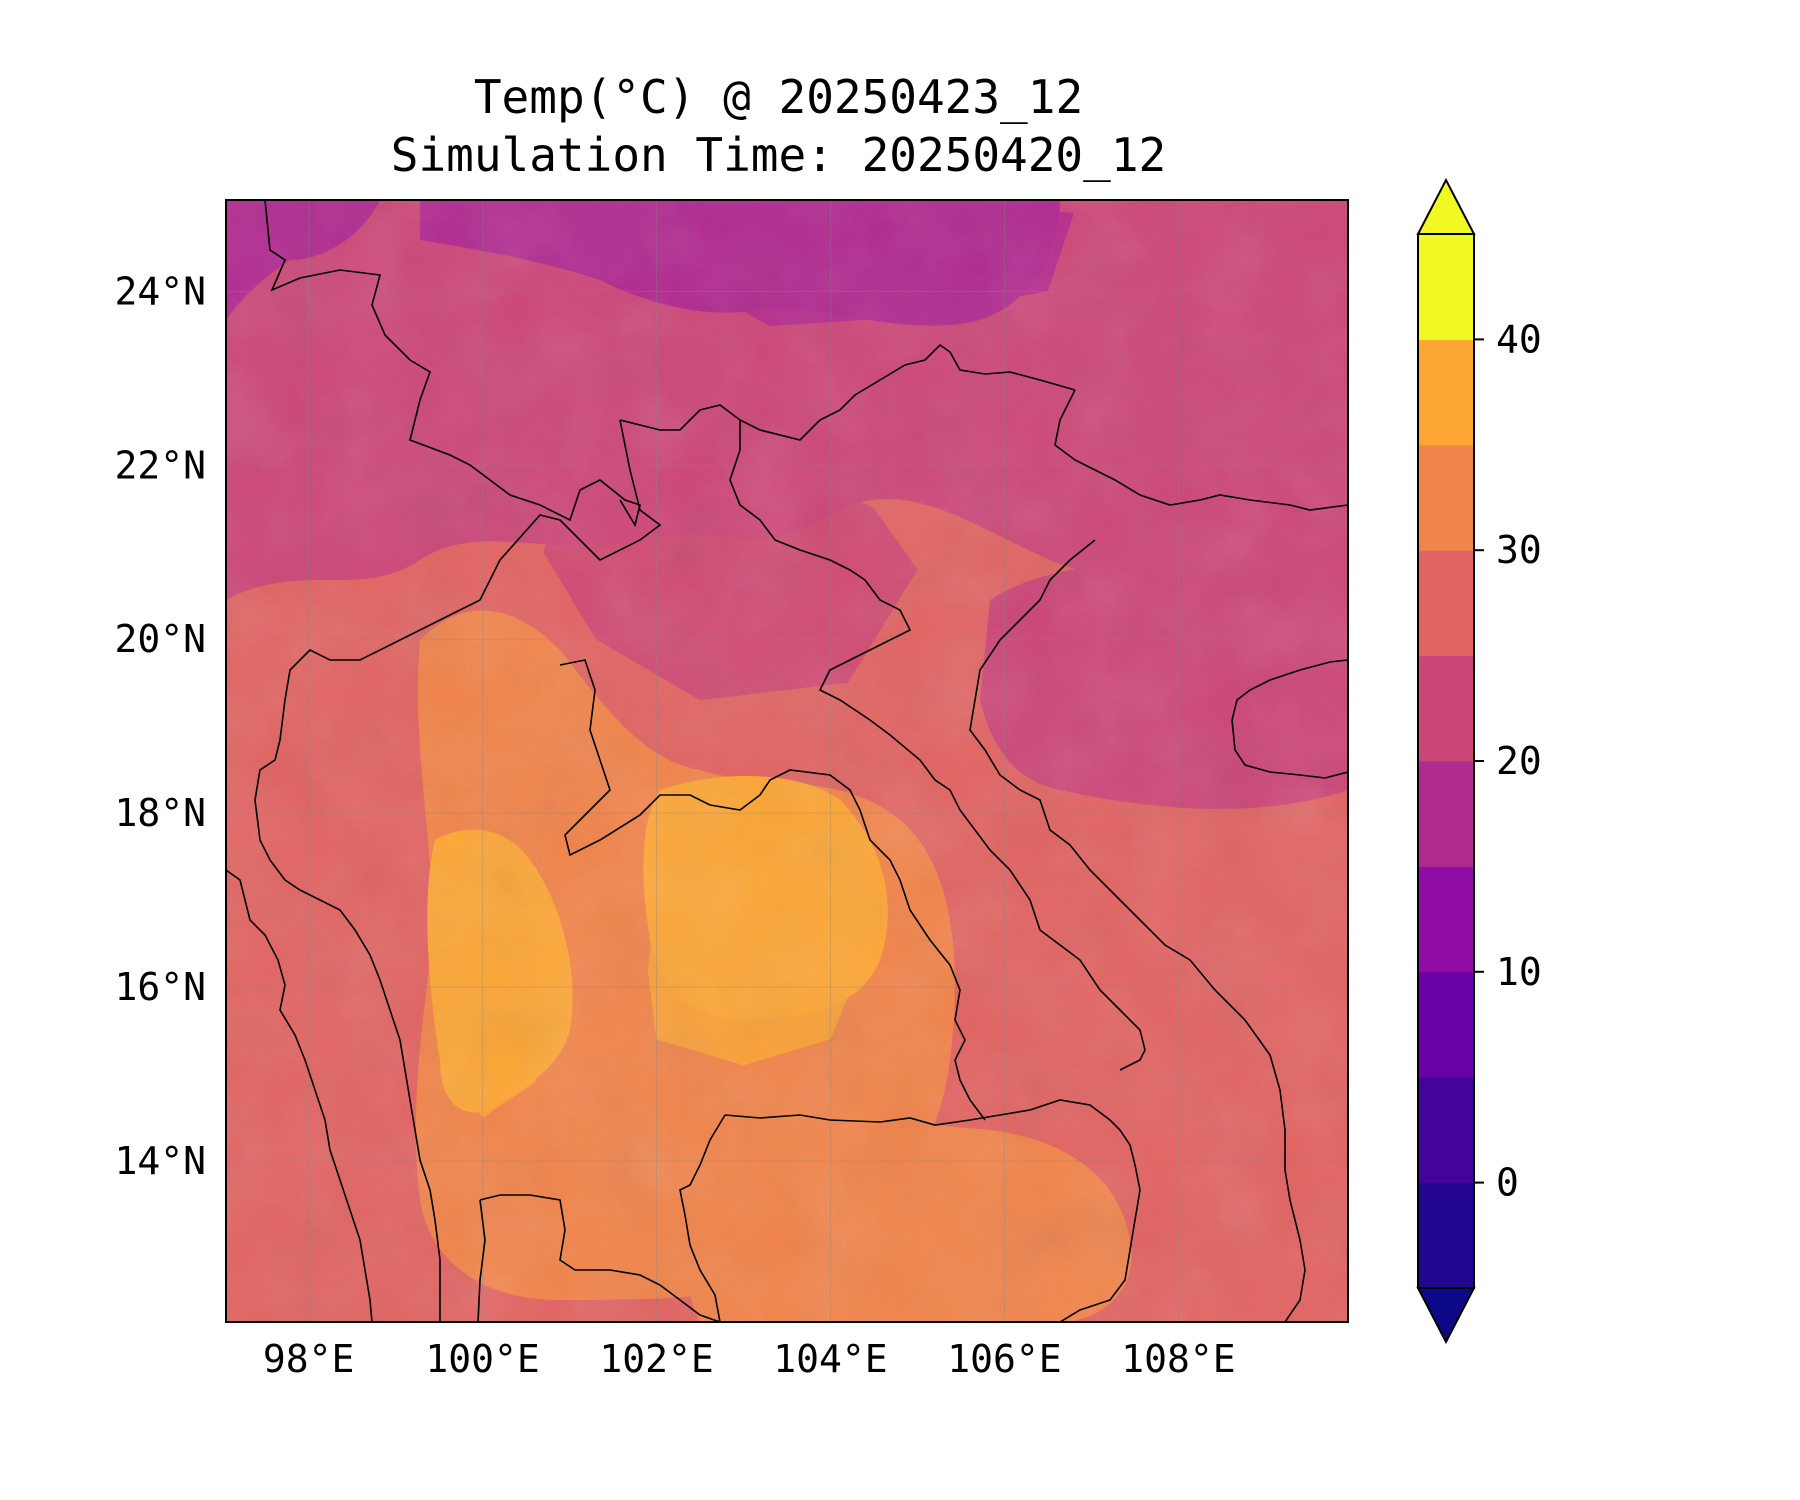  Describe the element at coordinates (160, 1161) in the screenshot. I see `y-tick-label: 14°N` at that location.